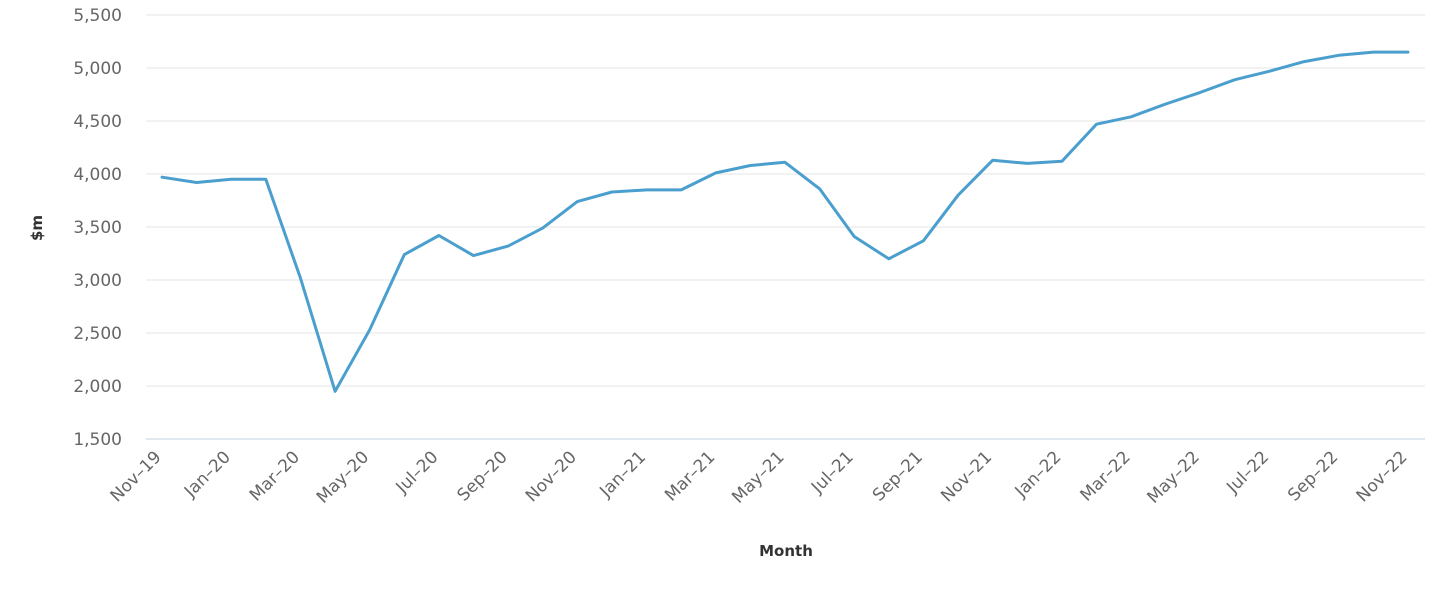  I want to click on x-axis-title: Month, so click(786, 551).